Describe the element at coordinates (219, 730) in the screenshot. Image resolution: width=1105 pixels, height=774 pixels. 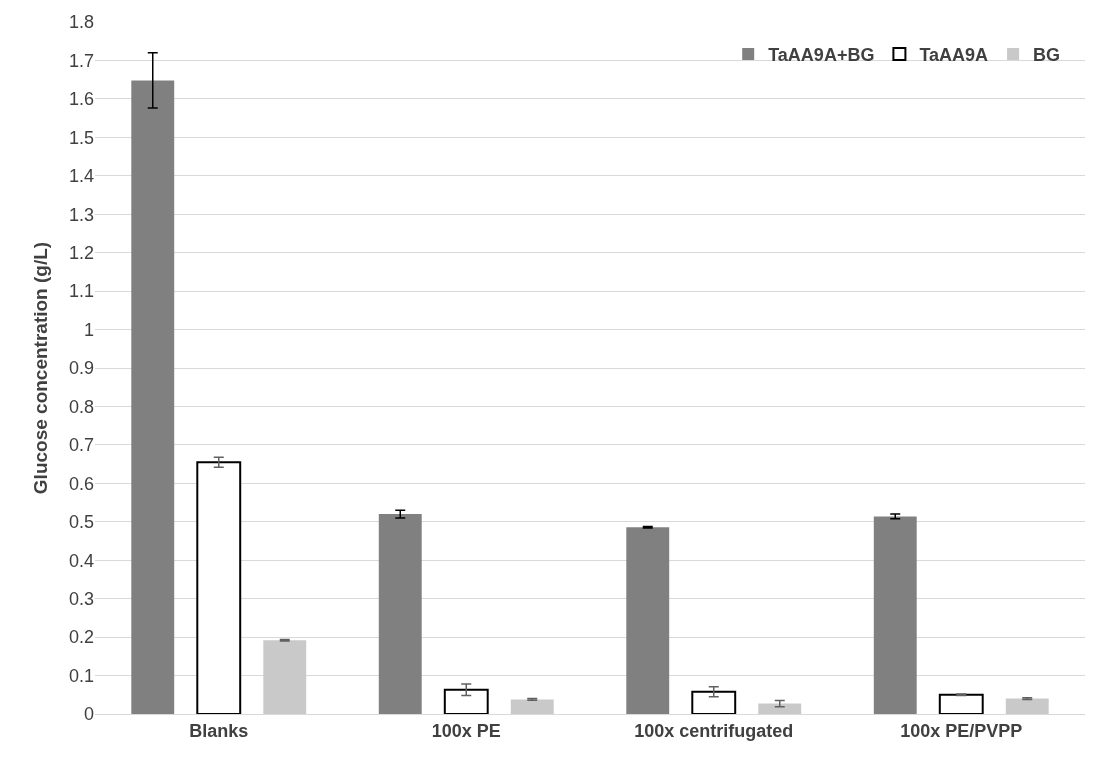
I see `x-tick-label: Blanks` at that location.